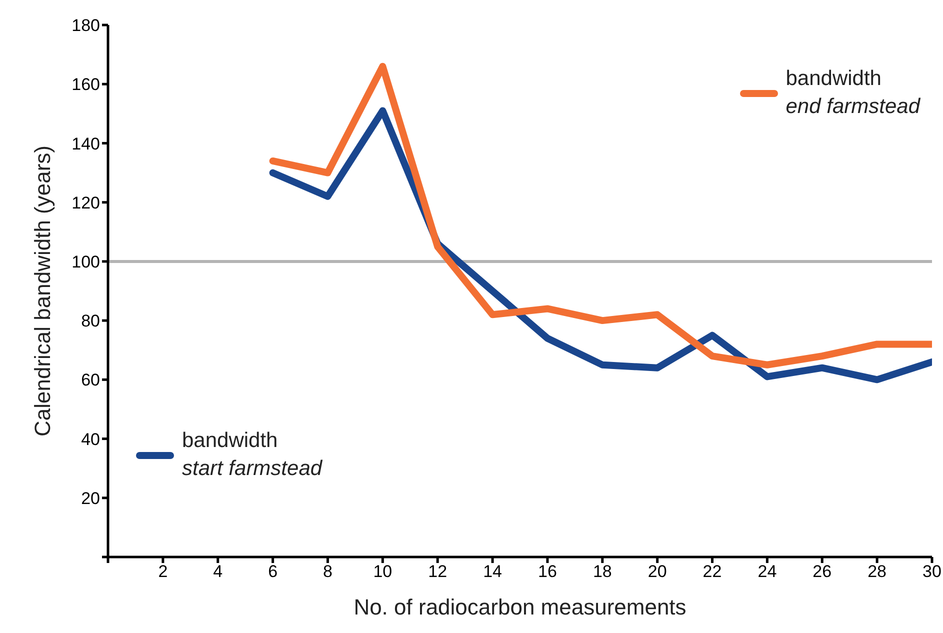 This screenshot has height=633, width=943. What do you see at coordinates (218, 572) in the screenshot?
I see `x-tick-label: 4` at bounding box center [218, 572].